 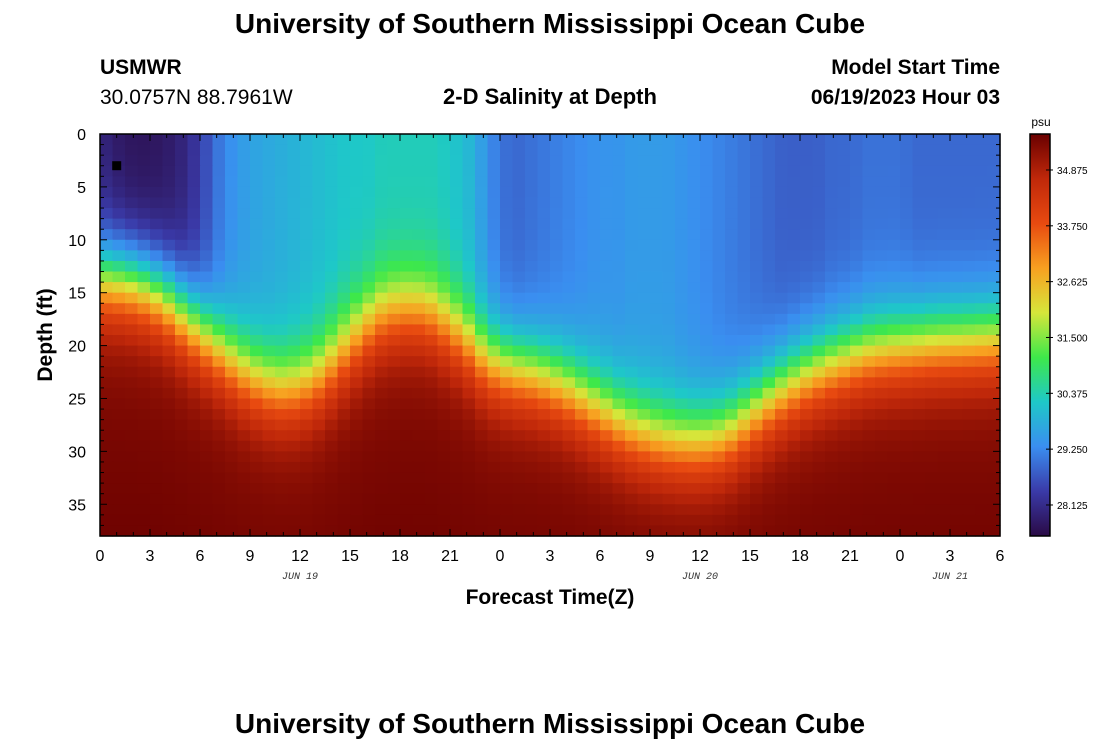 What do you see at coordinates (1072, 171) in the screenshot?
I see `colorbar-tick-label: 34.875` at bounding box center [1072, 171].